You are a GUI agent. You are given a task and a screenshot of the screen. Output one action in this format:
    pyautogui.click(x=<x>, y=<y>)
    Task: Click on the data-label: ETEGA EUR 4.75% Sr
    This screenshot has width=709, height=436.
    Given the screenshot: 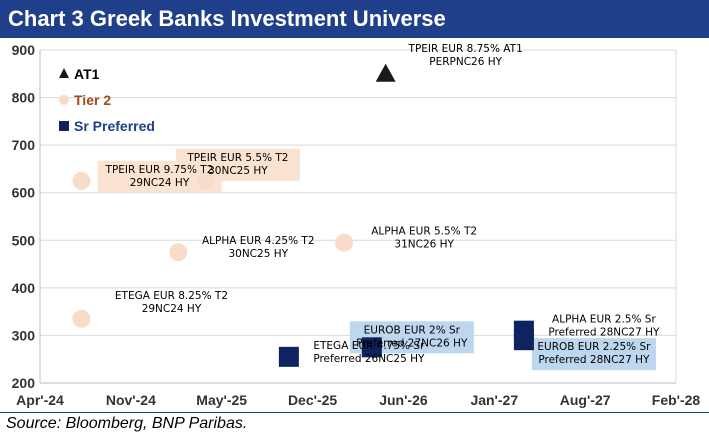 What is the action you would take?
    pyautogui.click(x=369, y=346)
    